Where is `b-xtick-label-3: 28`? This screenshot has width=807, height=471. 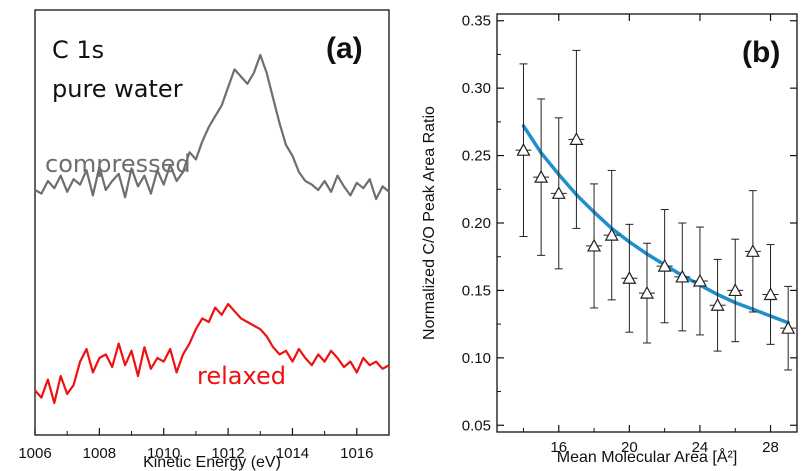 b-xtick-label-3: 28 is located at coordinates (770, 447).